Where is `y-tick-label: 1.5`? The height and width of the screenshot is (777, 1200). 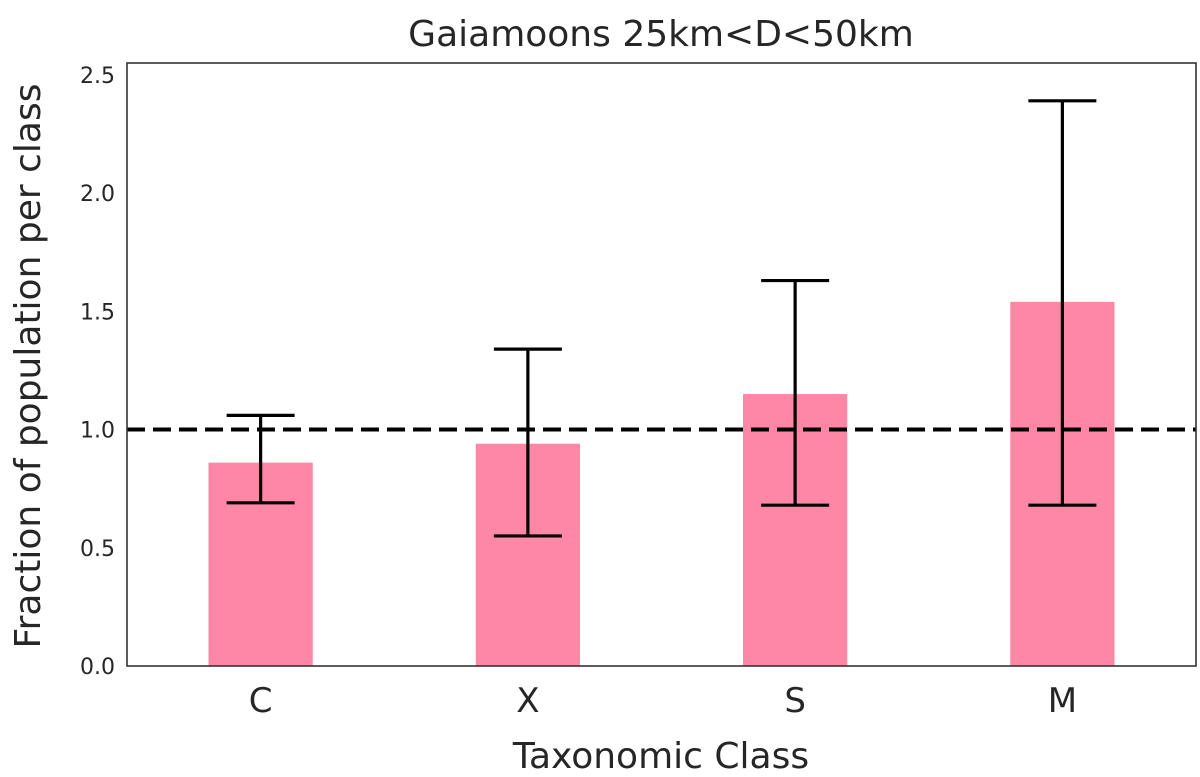
y-tick-label: 1.5 is located at coordinates (97, 312).